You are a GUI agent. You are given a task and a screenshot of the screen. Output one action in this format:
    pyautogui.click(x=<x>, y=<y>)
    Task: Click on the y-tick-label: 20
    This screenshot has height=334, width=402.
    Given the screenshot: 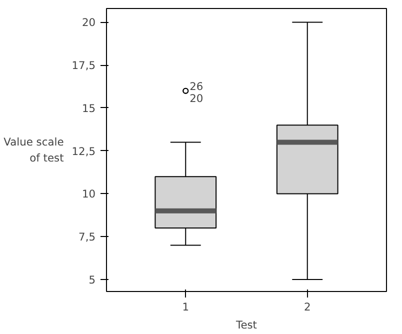 What is the action you would take?
    pyautogui.click(x=89, y=23)
    